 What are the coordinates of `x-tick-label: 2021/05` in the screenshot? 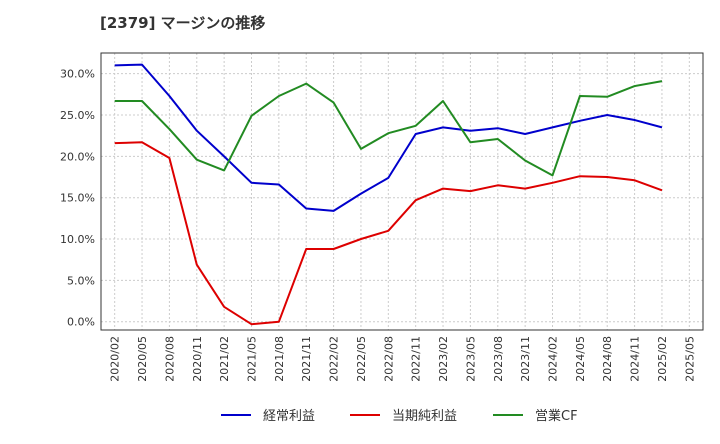 It's located at (252, 359).